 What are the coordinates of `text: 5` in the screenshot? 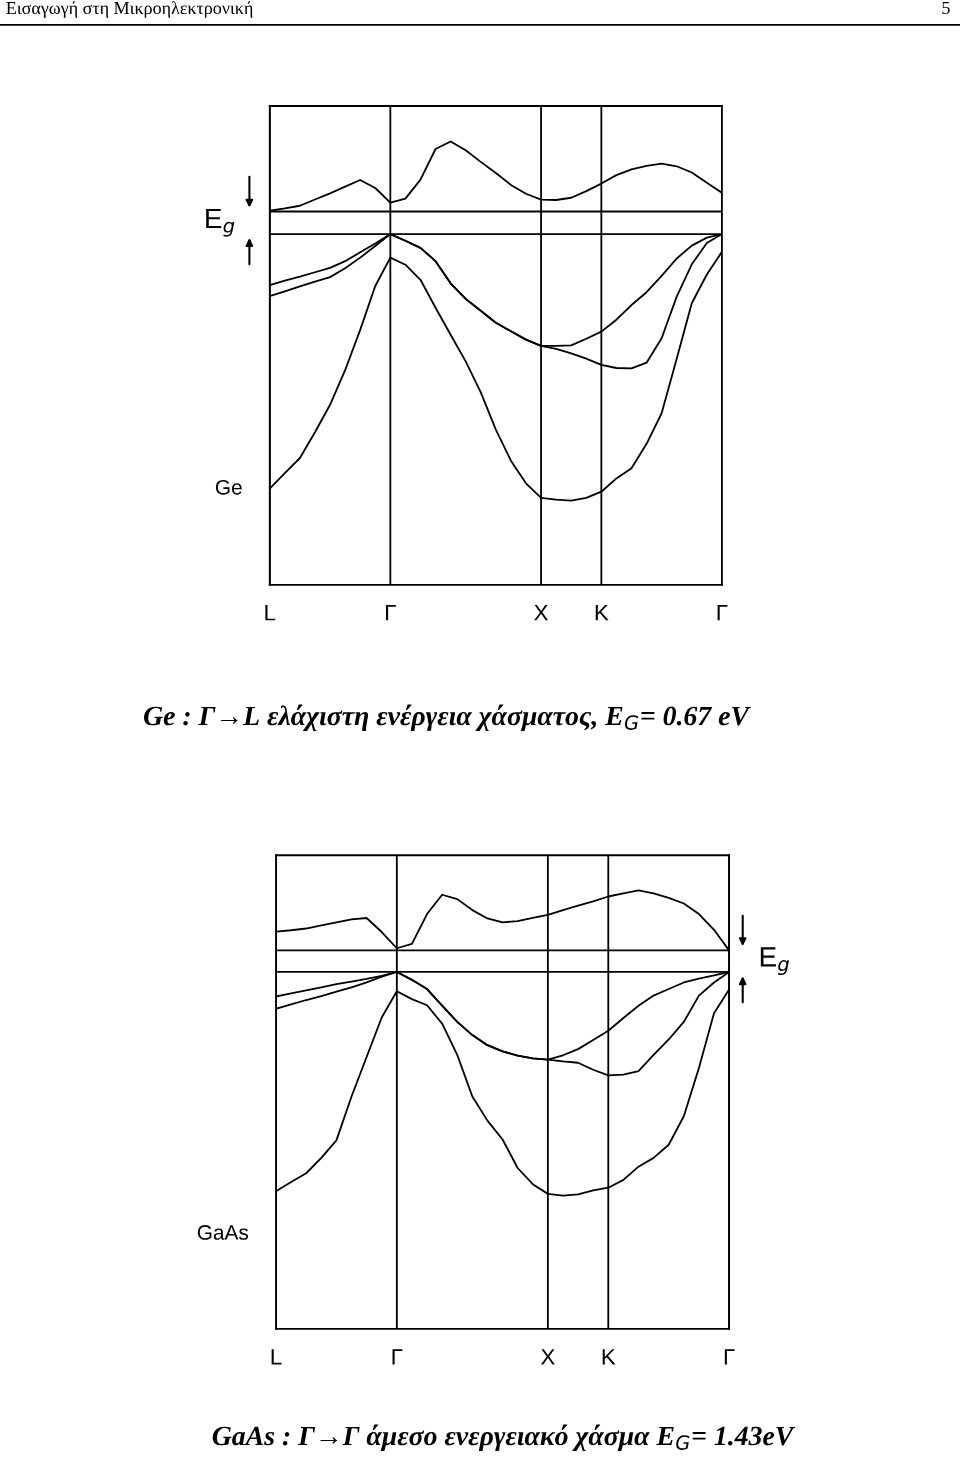 It's located at (946, 8).